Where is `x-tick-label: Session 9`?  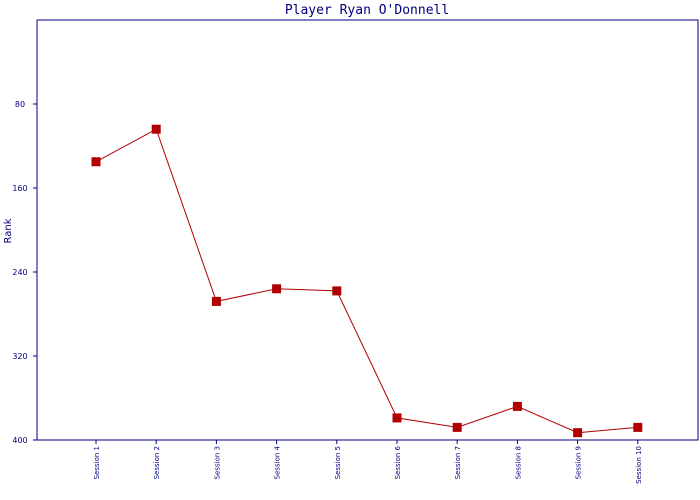
x-tick-label: Session 9 is located at coordinates (579, 462).